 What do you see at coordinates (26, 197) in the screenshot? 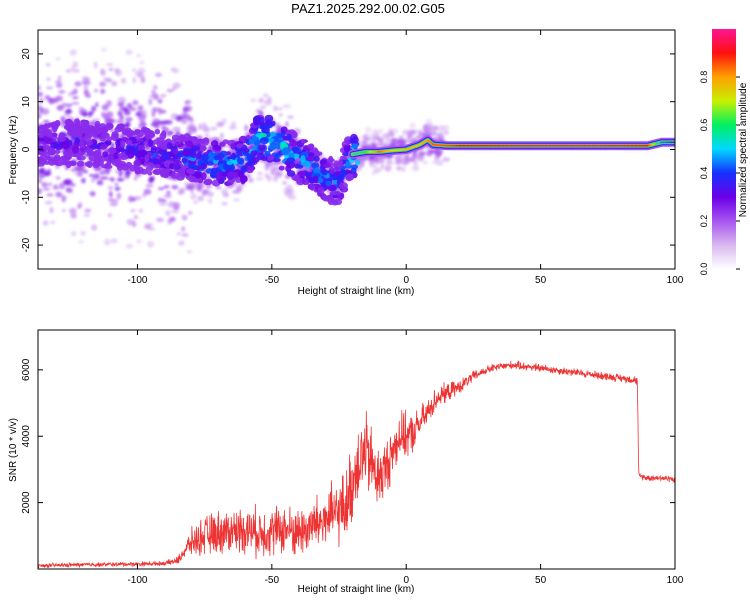
I see `spectrogram-y-tick-label: -10` at bounding box center [26, 197].